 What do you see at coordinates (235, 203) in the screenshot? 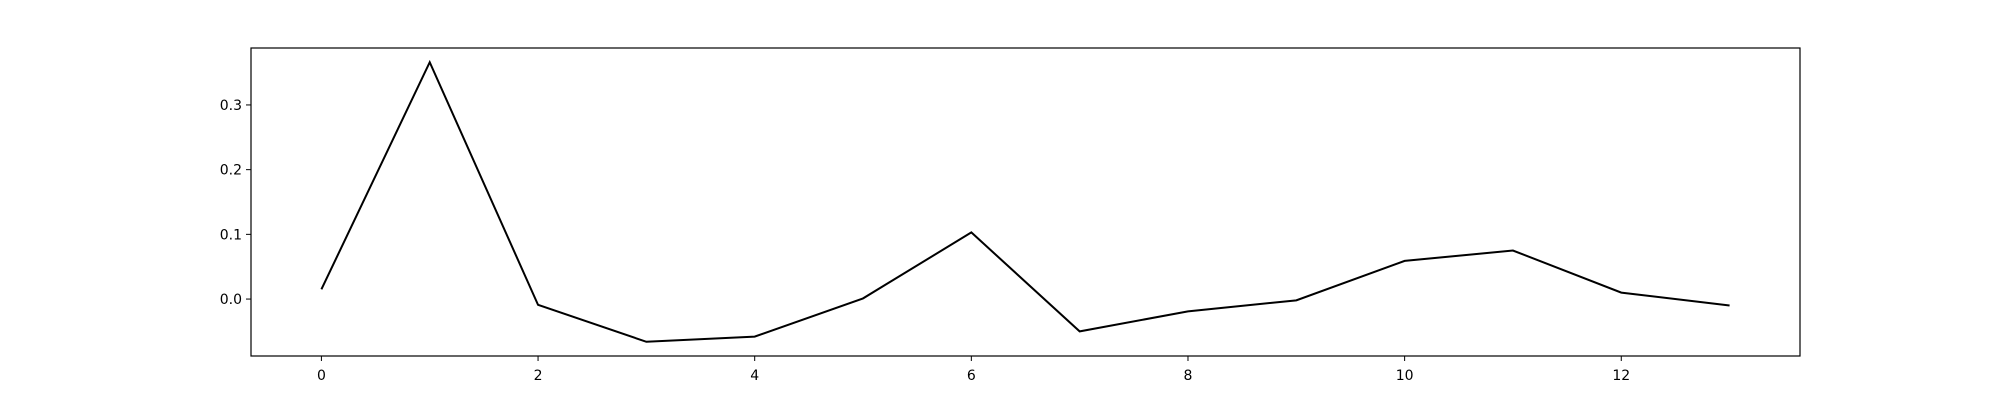
I see `y-axis: 0.0 0.1 0.2 0.3` at bounding box center [235, 203].